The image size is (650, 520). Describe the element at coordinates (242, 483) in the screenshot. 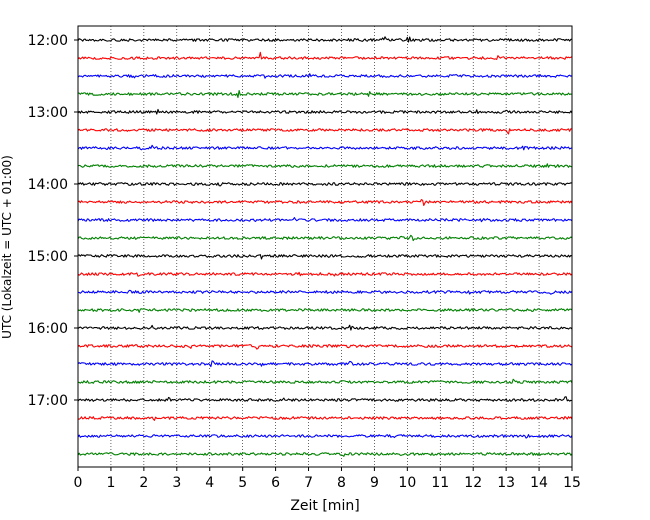

I see `x-tick-label: 5` at that location.